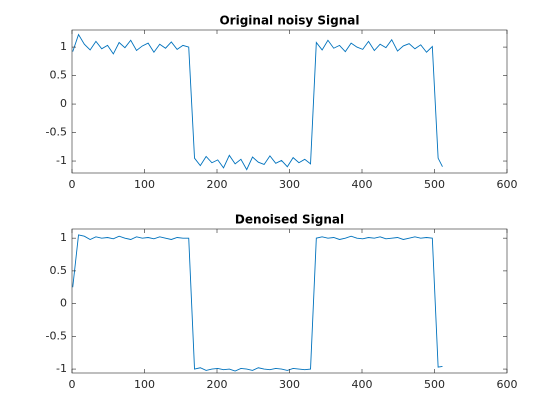  Describe the element at coordinates (289, 21) in the screenshot. I see `chart-title: Original noisy Signal` at that location.